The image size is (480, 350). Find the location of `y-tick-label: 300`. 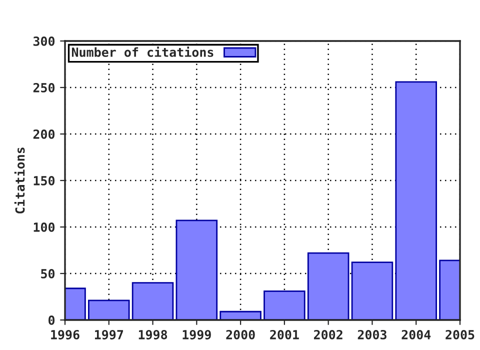

y-tick-label: 300 is located at coordinates (44, 41).